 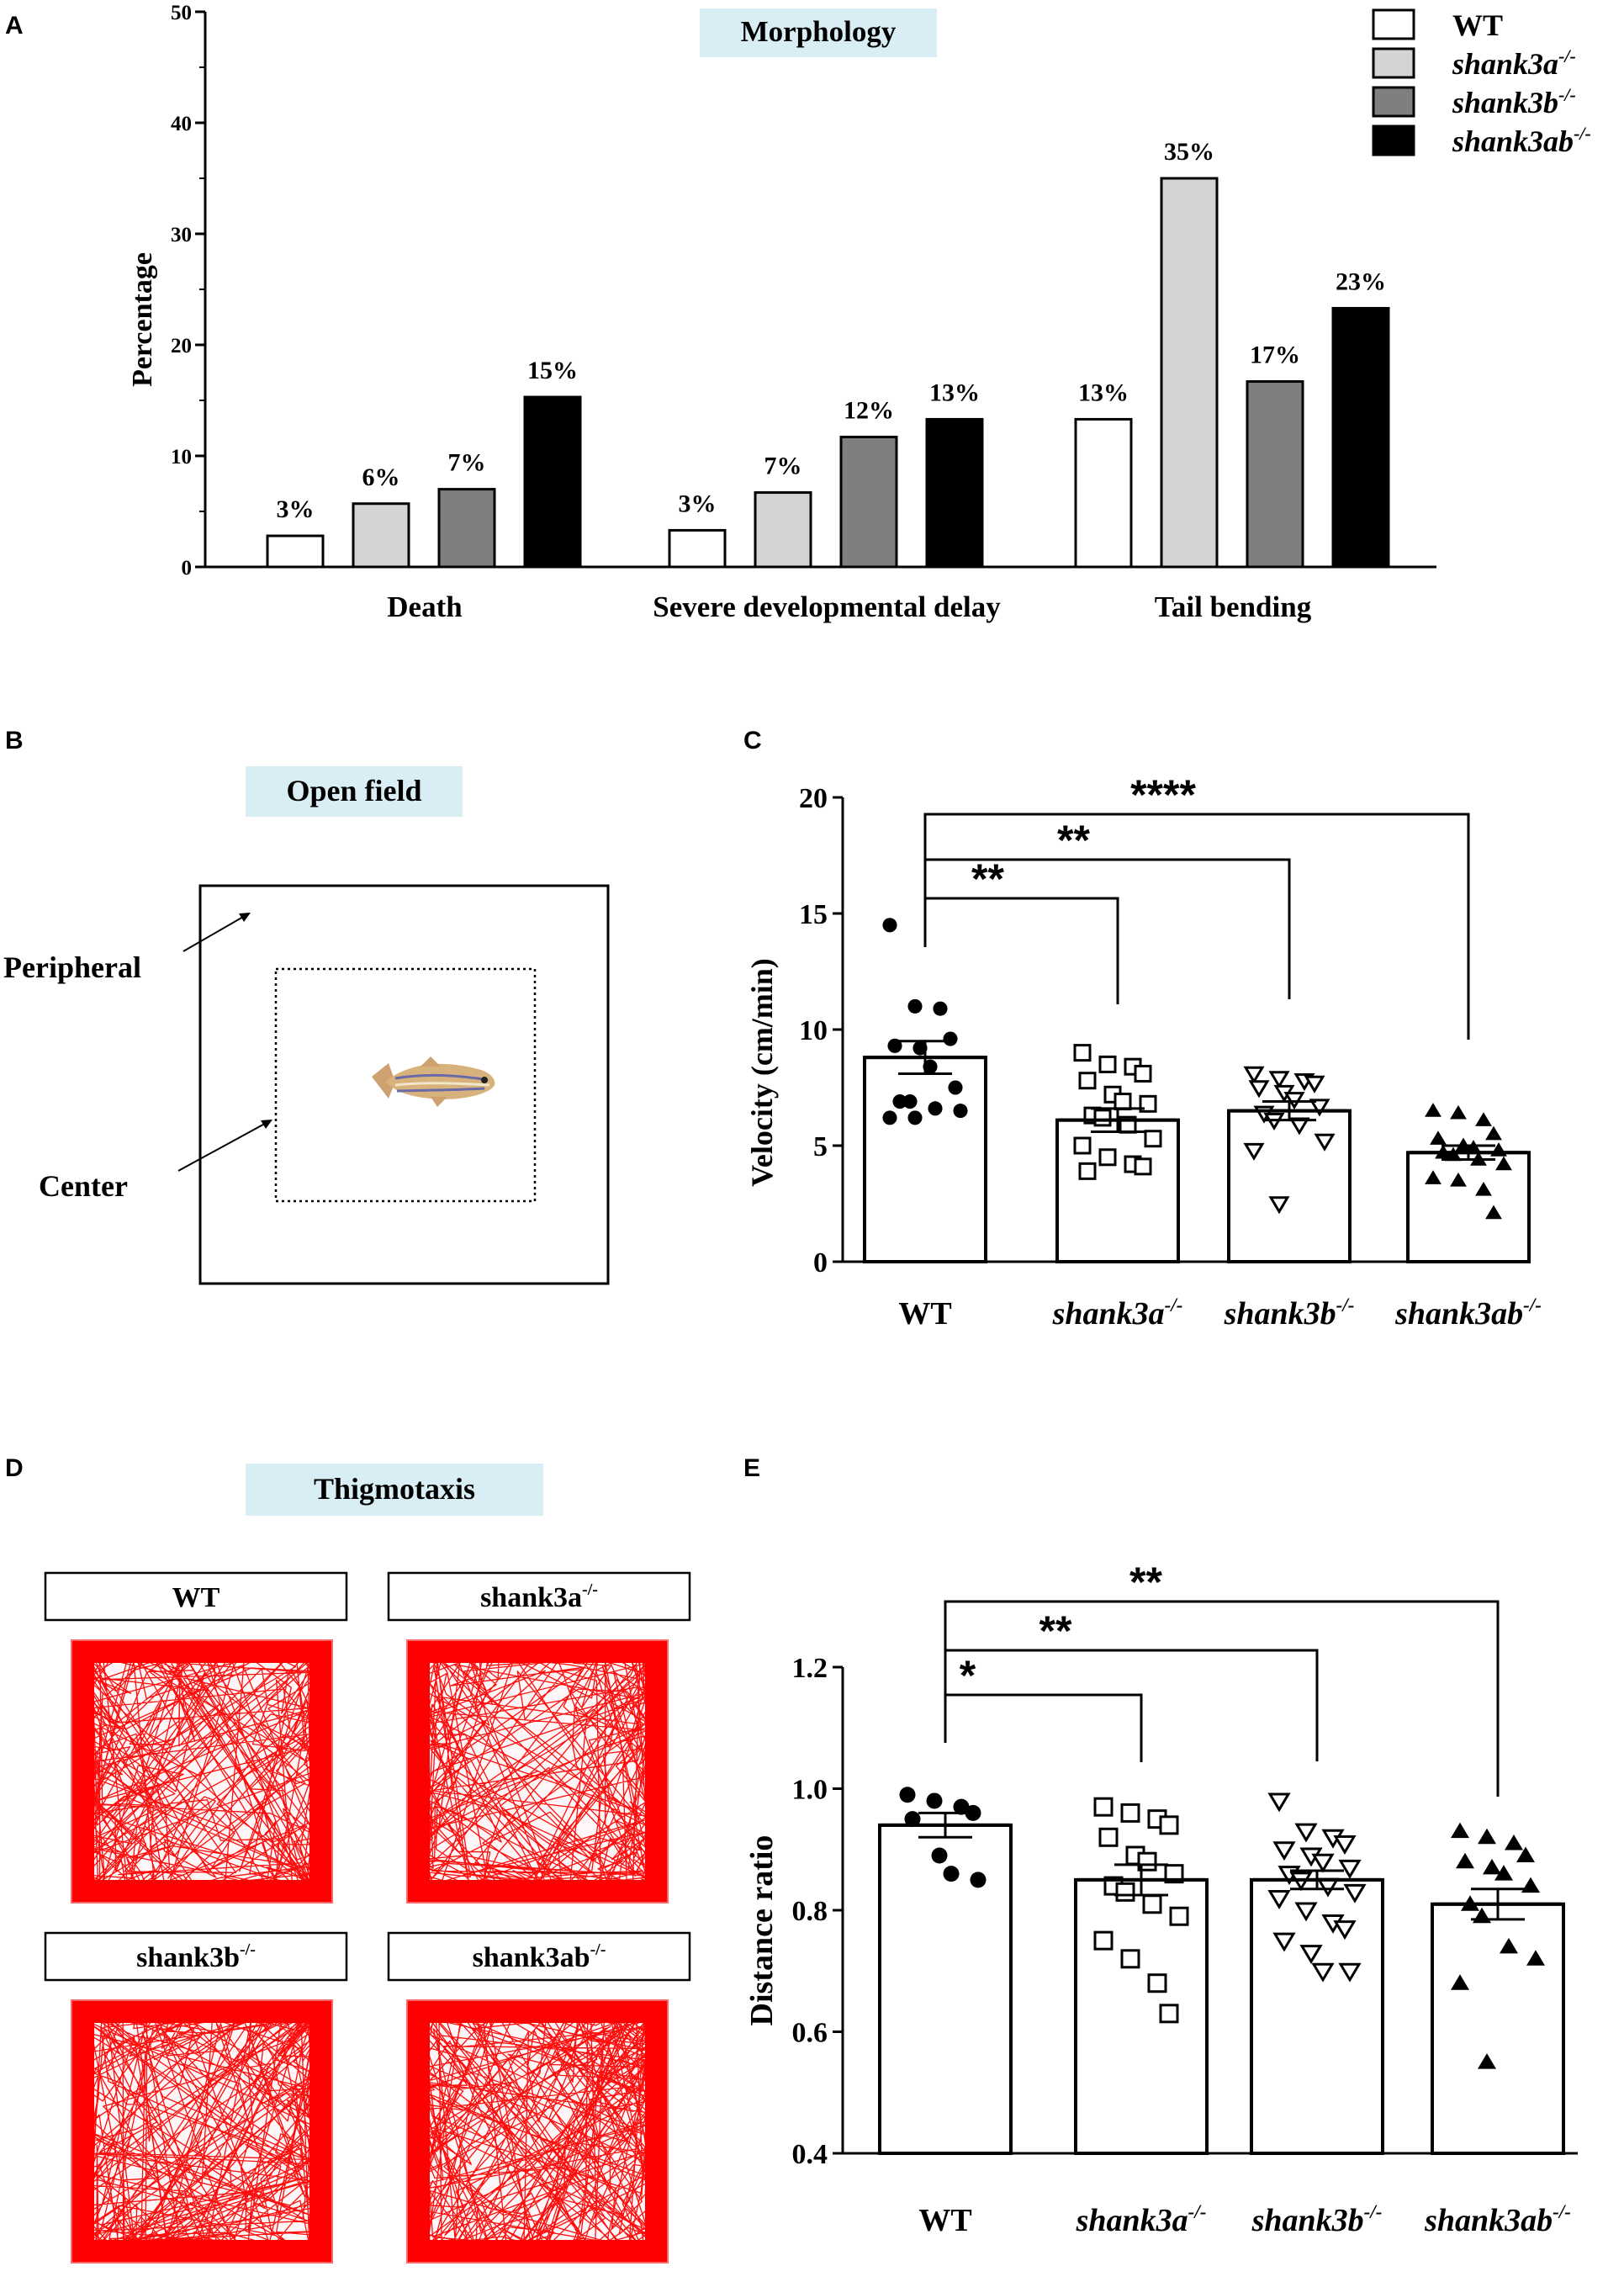 What do you see at coordinates (1505, 64) in the screenshot?
I see `legend-entry-main: shank3a` at bounding box center [1505, 64].